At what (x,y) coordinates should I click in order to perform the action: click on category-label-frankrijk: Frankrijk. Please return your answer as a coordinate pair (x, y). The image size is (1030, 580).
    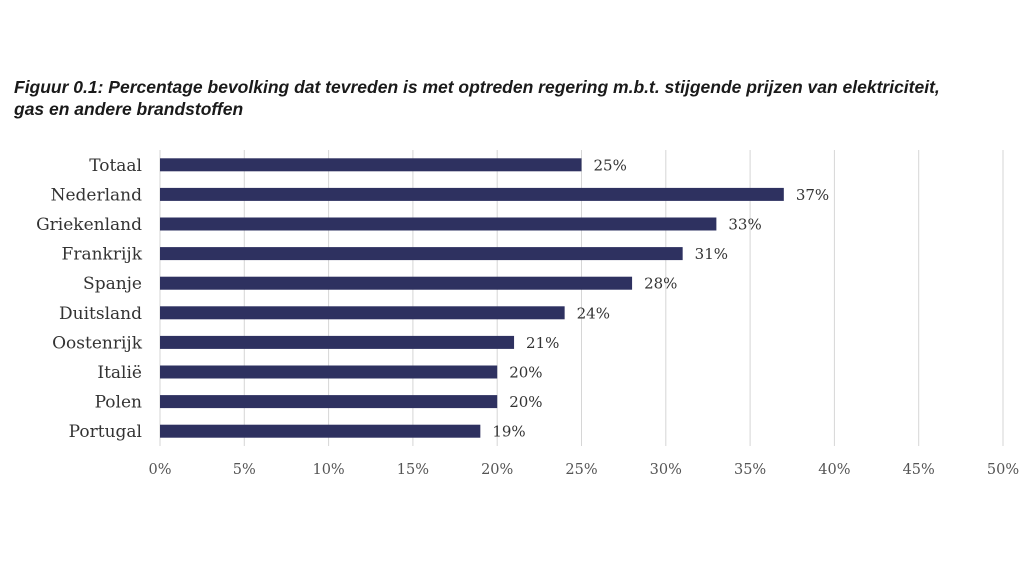
    Looking at the image, I should click on (102, 255).